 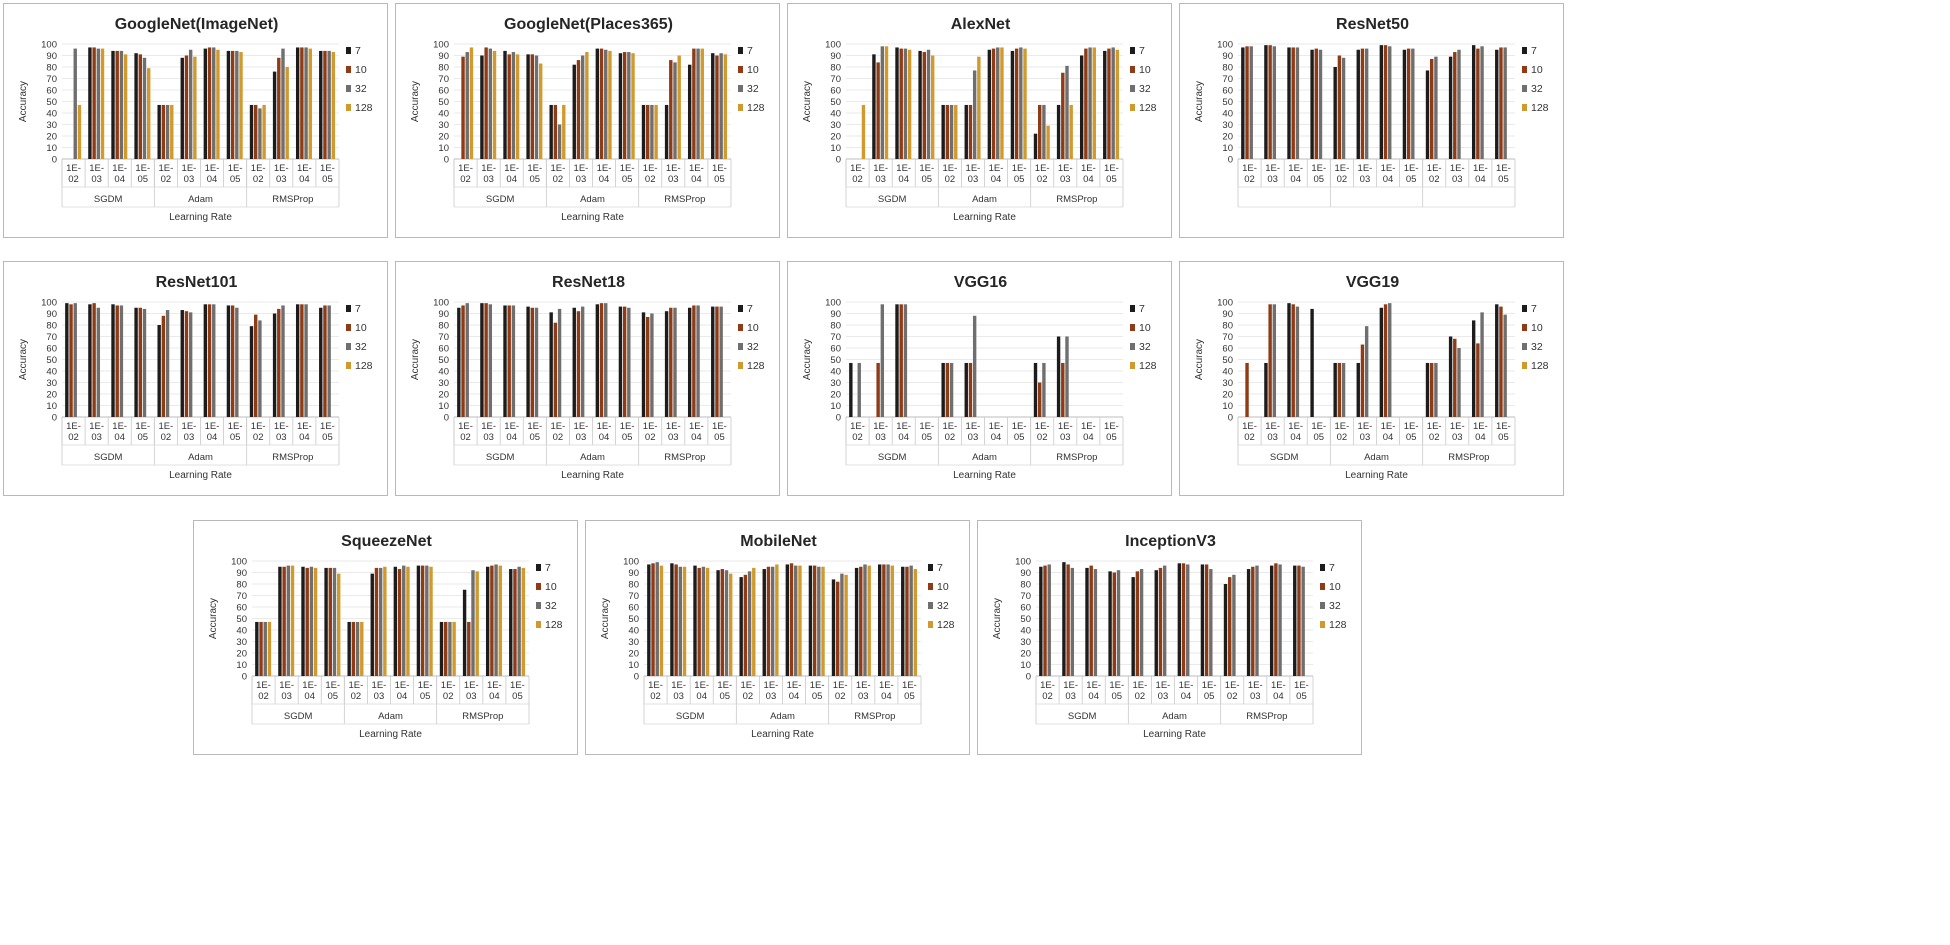 I want to click on optimizer-label: Adam, so click(x=1376, y=457).